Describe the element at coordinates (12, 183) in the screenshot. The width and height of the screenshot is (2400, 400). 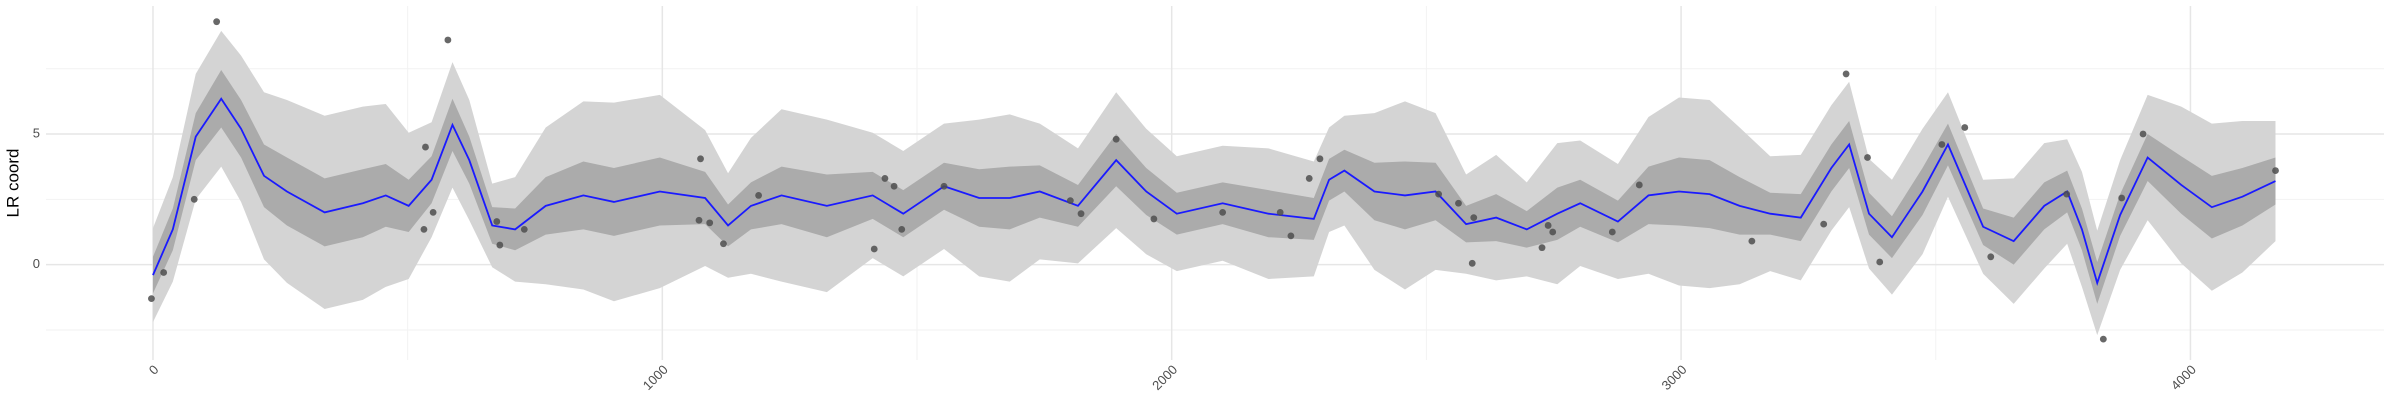
I see `y-axis-title: LR coord` at that location.